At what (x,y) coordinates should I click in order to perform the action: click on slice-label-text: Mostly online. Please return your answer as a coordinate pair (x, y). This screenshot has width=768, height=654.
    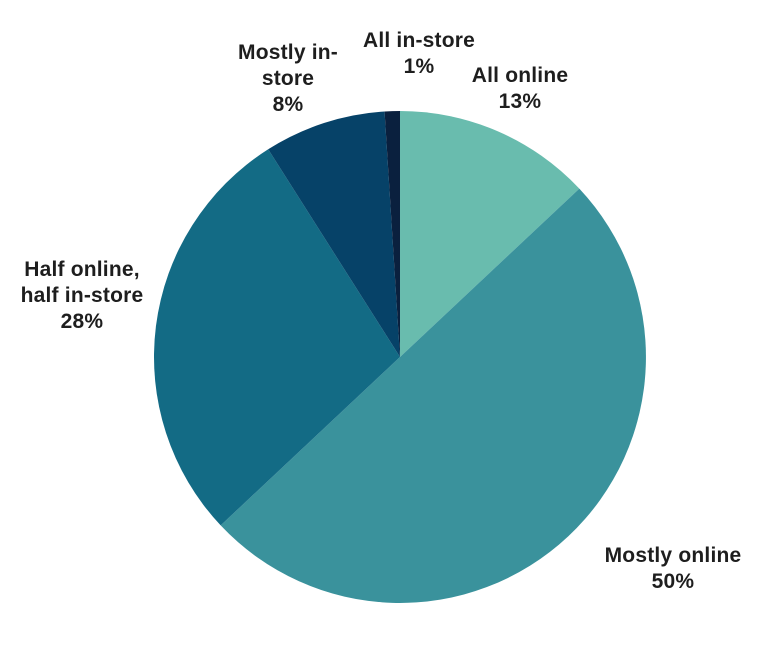
    Looking at the image, I should click on (673, 555).